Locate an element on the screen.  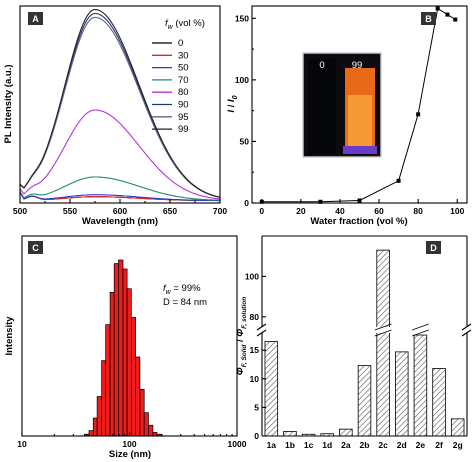
panel-d-bar-2d is located at coordinates (402, 394).